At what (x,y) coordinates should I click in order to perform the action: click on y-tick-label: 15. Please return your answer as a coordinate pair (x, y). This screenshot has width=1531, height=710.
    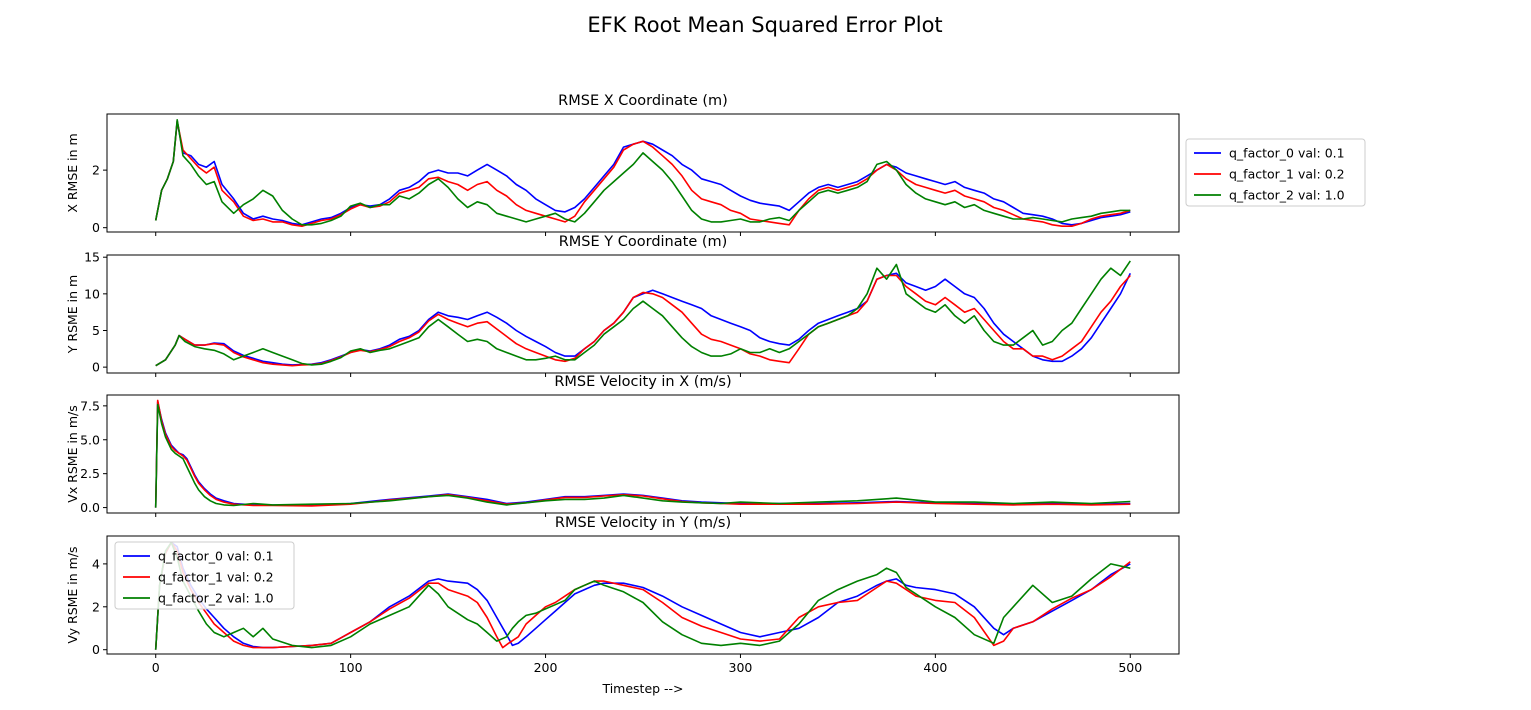
    Looking at the image, I should click on (92, 257).